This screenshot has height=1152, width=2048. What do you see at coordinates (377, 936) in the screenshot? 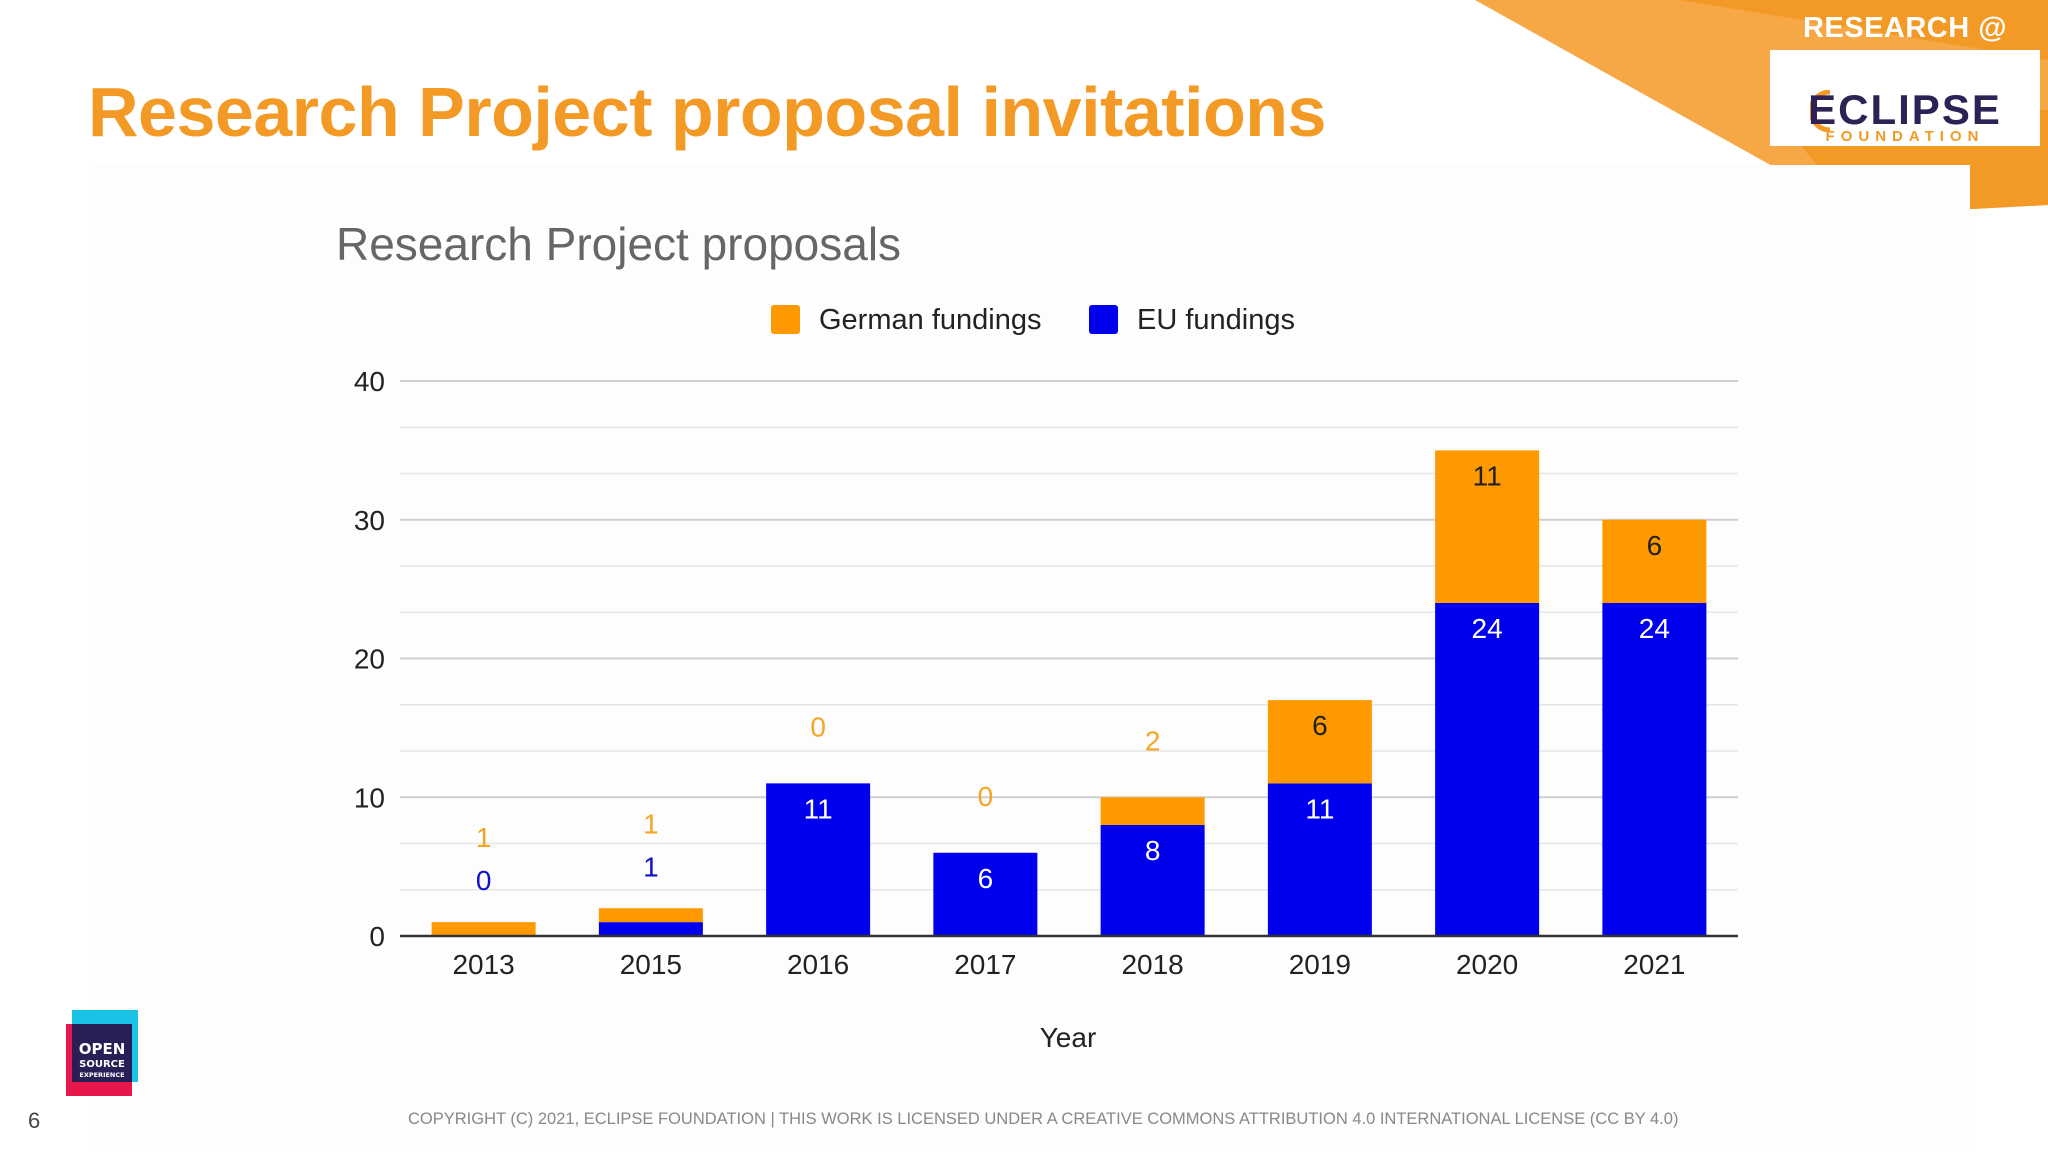
I see `y-tick-label: 0` at bounding box center [377, 936].